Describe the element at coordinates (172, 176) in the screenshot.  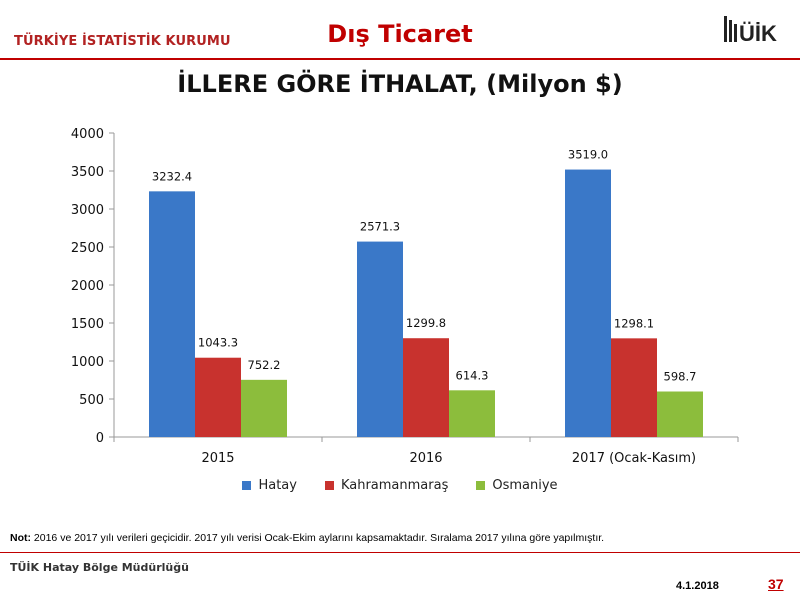
I see `data-label: 3232.4` at that location.